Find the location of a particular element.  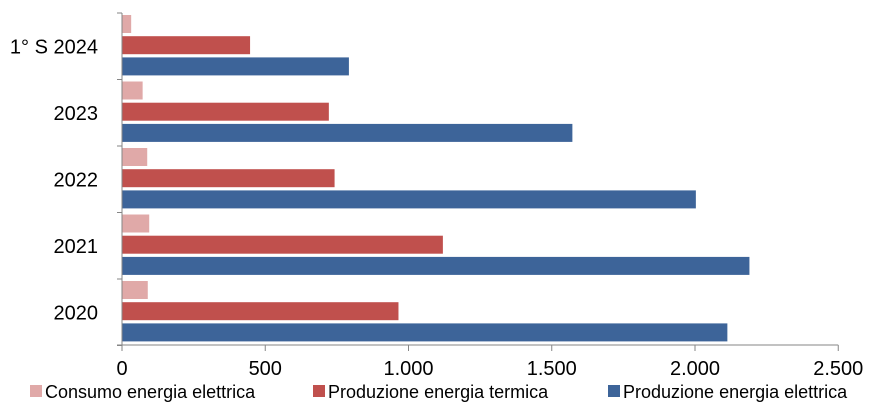

category-label: 2022 is located at coordinates (76, 180).